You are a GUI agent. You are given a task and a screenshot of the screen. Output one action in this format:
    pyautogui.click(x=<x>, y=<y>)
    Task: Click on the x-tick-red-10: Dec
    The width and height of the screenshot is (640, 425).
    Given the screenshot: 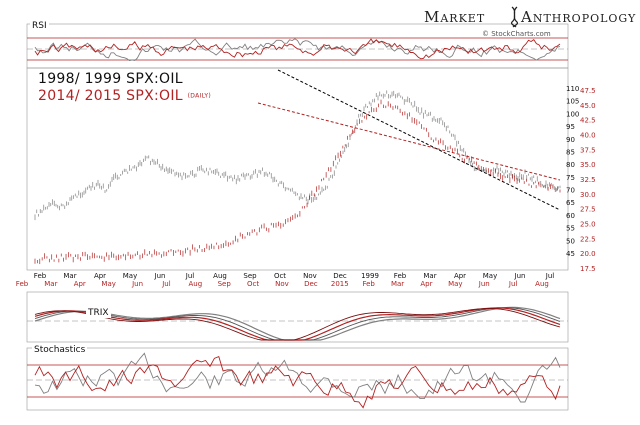 What is the action you would take?
    pyautogui.click(x=311, y=284)
    